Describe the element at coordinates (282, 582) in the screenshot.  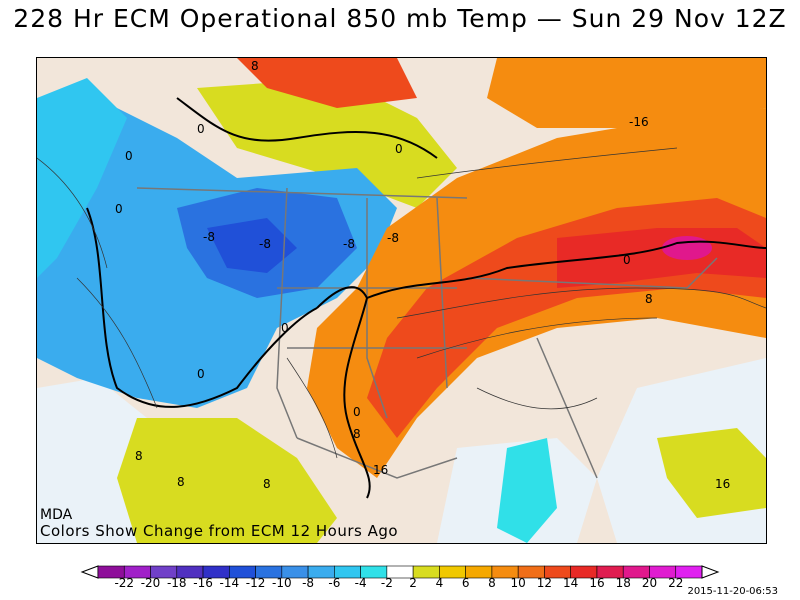
I see `colorbar-tick-label: -10` at that location.